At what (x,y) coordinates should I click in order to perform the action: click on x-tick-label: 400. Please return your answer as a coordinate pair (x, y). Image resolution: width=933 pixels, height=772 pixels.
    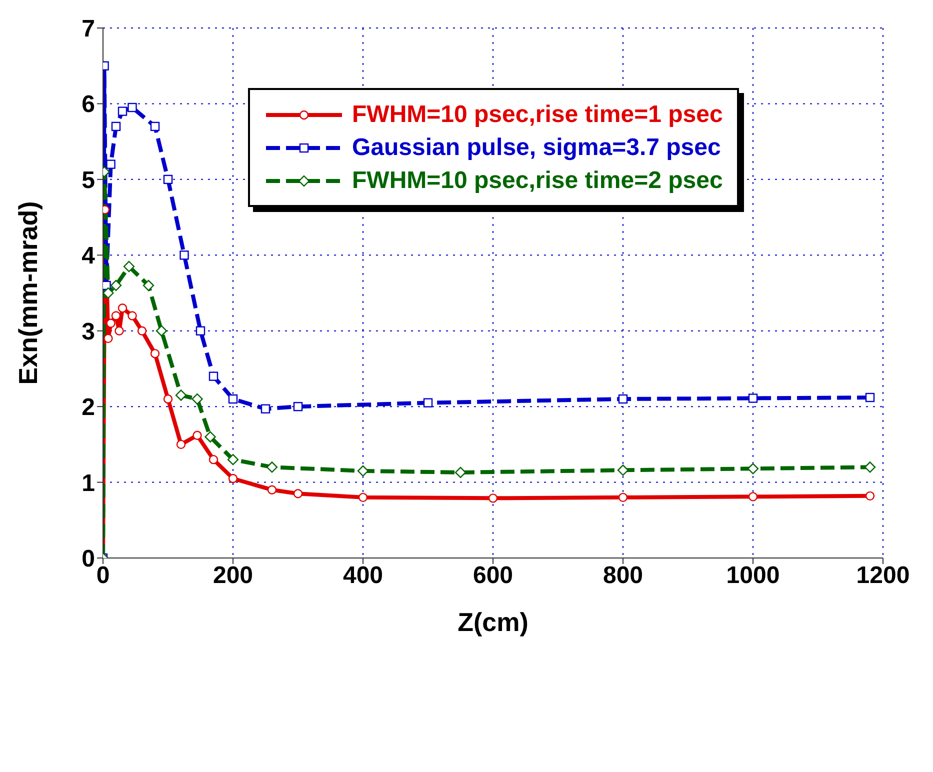
    Looking at the image, I should click on (363, 576).